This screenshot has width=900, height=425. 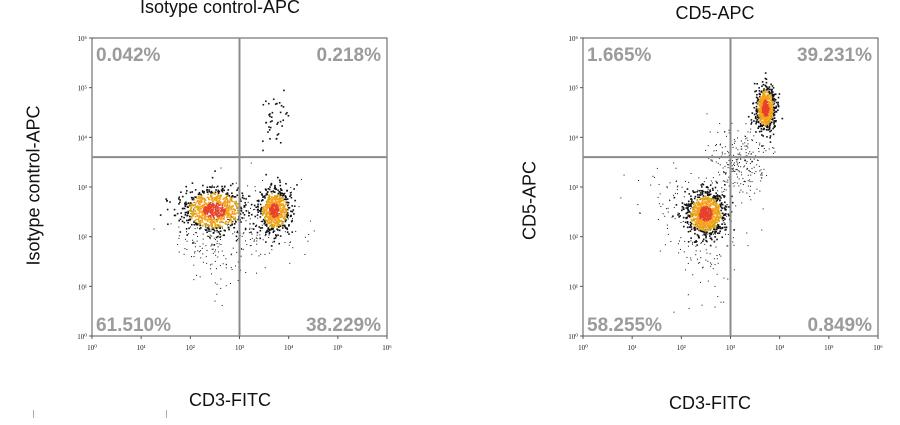 I want to click on y-tick-label: 10³, so click(x=573, y=188).